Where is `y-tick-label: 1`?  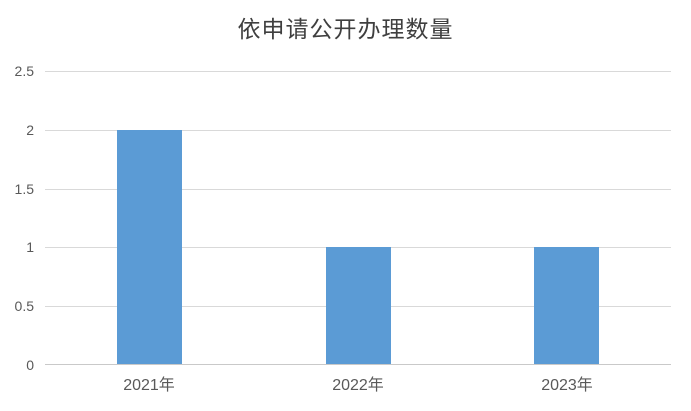
y-tick-label: 1 is located at coordinates (30, 247).